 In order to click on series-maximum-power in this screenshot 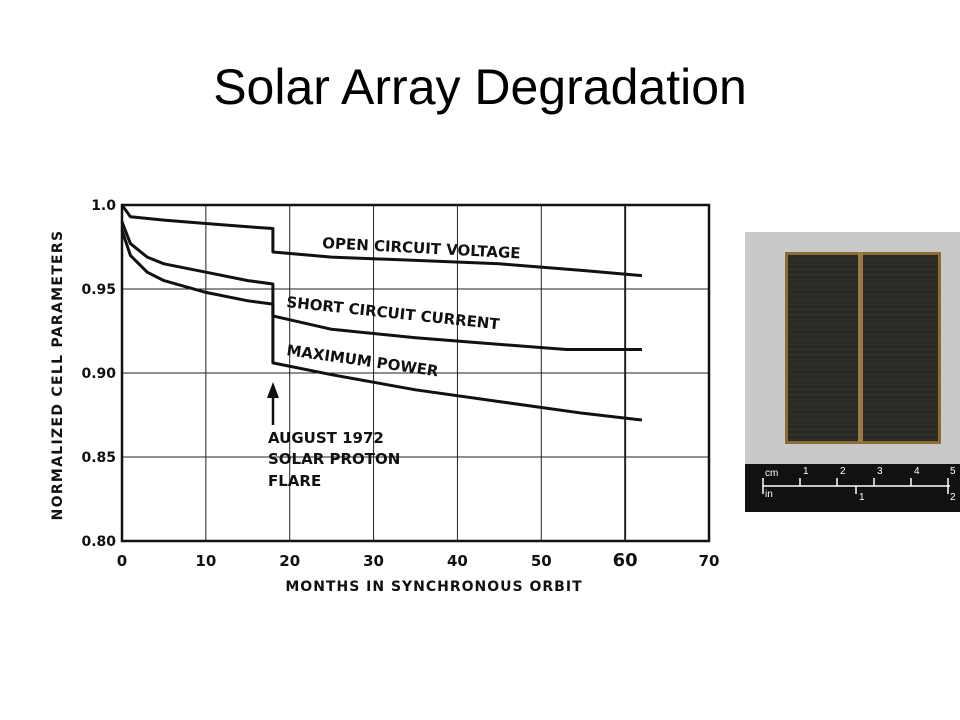, I will do `click(381, 325)`.